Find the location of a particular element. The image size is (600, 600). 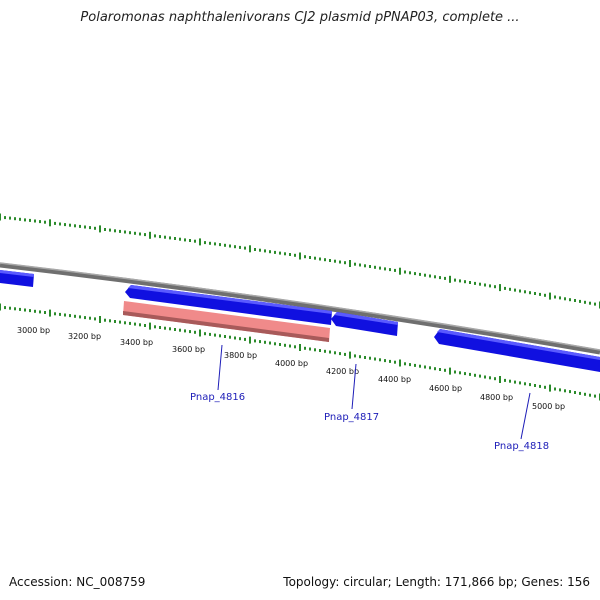

bp-tick-label: 3400 bp is located at coordinates (136, 342).